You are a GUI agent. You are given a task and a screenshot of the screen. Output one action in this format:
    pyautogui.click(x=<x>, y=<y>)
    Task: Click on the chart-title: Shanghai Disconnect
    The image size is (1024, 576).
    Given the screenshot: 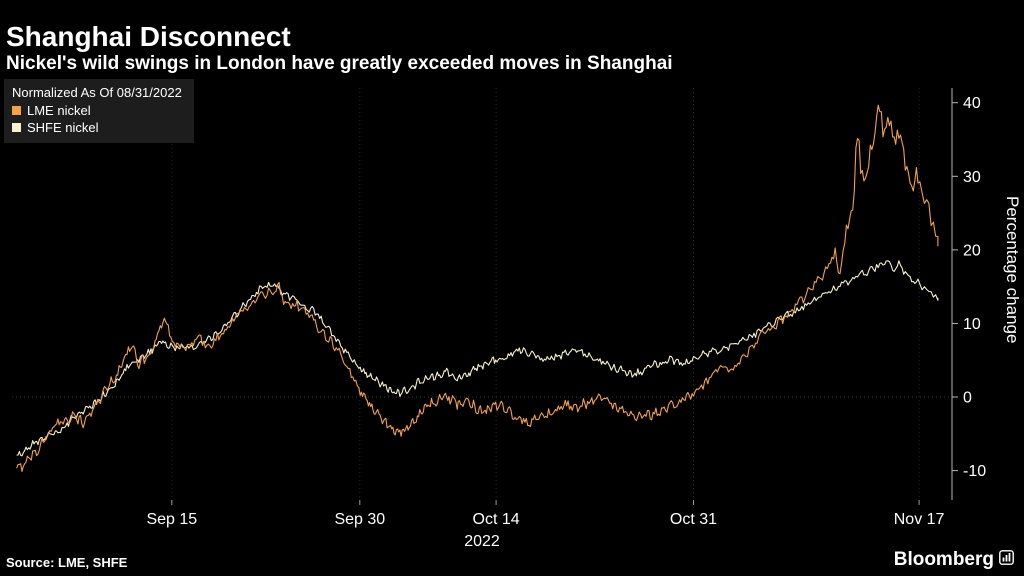 What is the action you would take?
    pyautogui.click(x=148, y=36)
    